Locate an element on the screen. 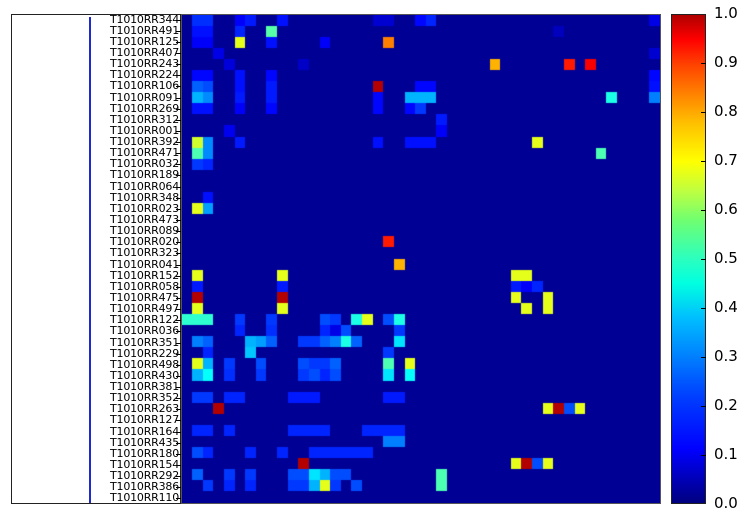 The width and height of the screenshot is (747, 518). row-label: T1010RR152 is located at coordinates (144, 275).